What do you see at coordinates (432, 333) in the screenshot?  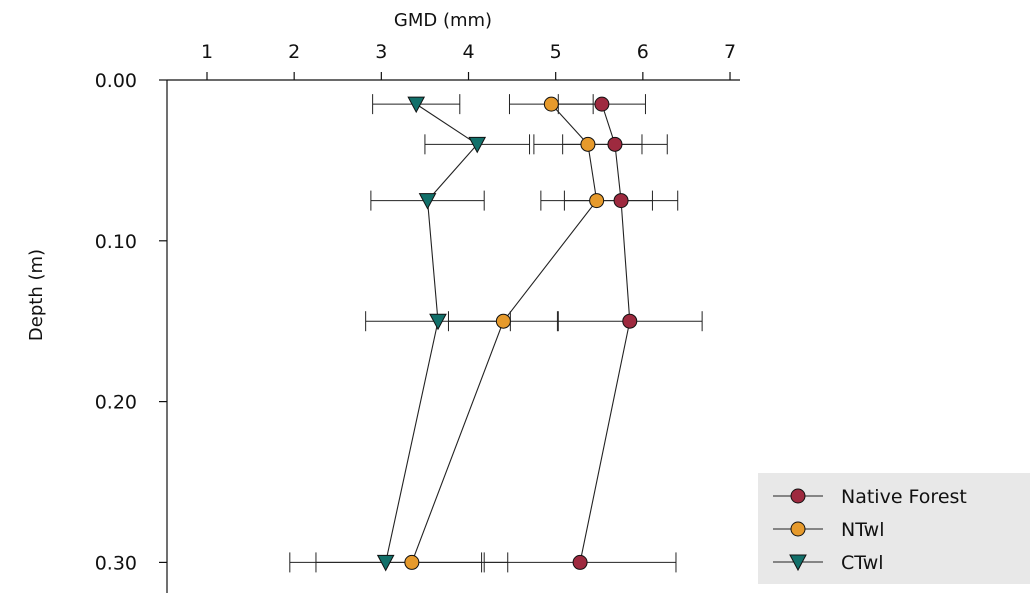 I see `series-line-ctwl` at bounding box center [432, 333].